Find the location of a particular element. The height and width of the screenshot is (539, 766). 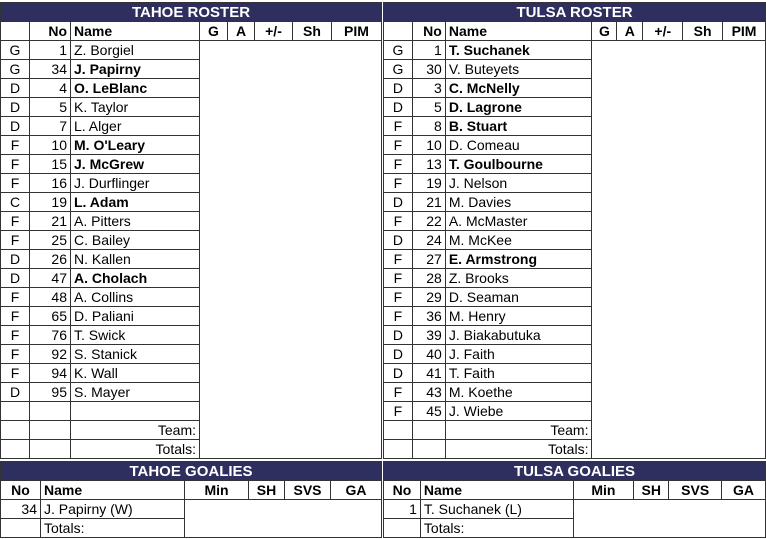

column-header: A is located at coordinates (241, 31).